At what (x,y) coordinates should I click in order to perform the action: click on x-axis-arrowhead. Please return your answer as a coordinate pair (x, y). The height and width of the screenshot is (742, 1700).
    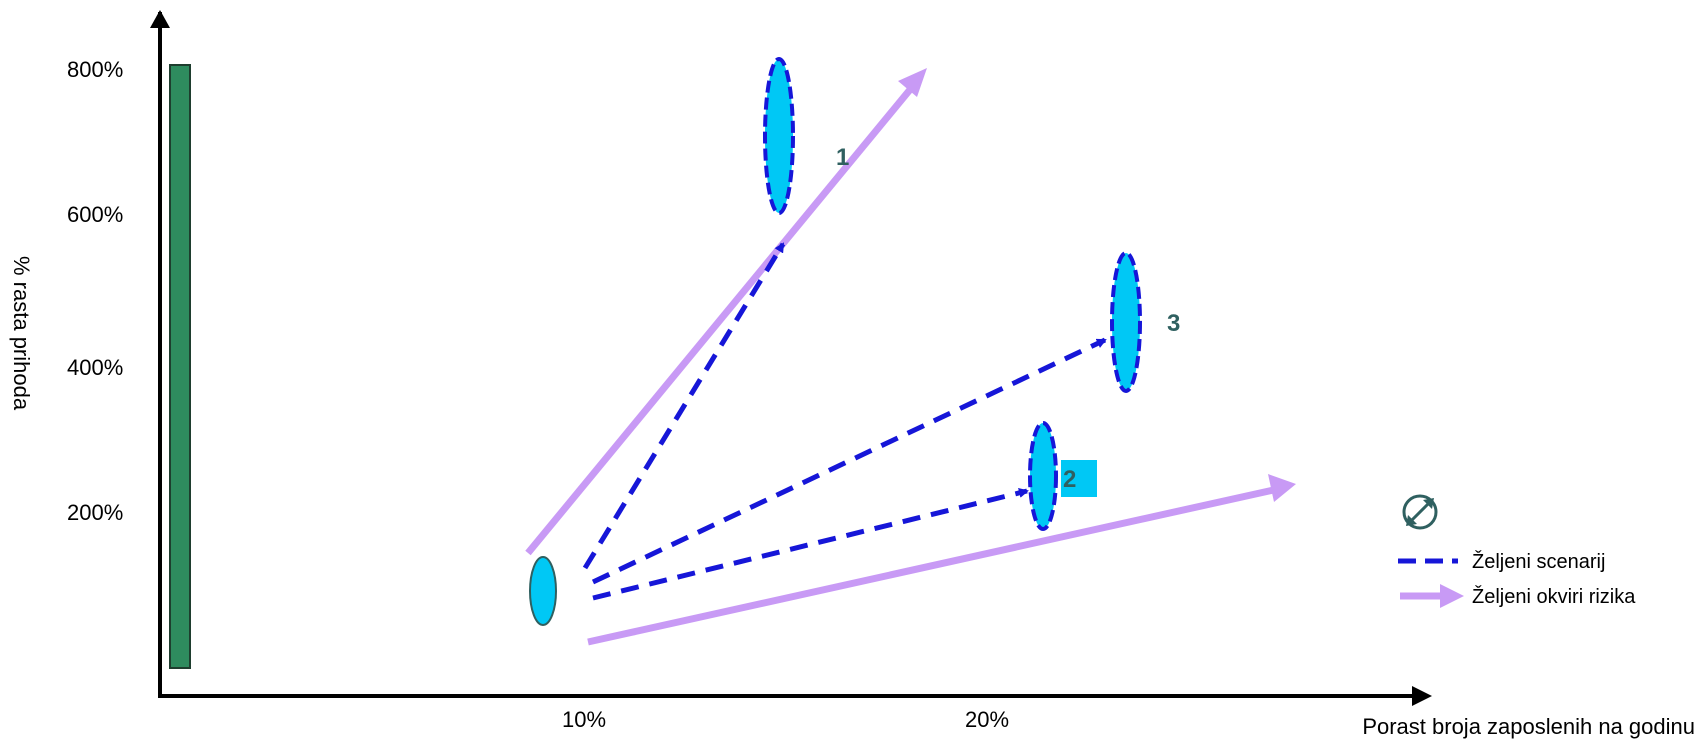
    Looking at the image, I should click on (1422, 696).